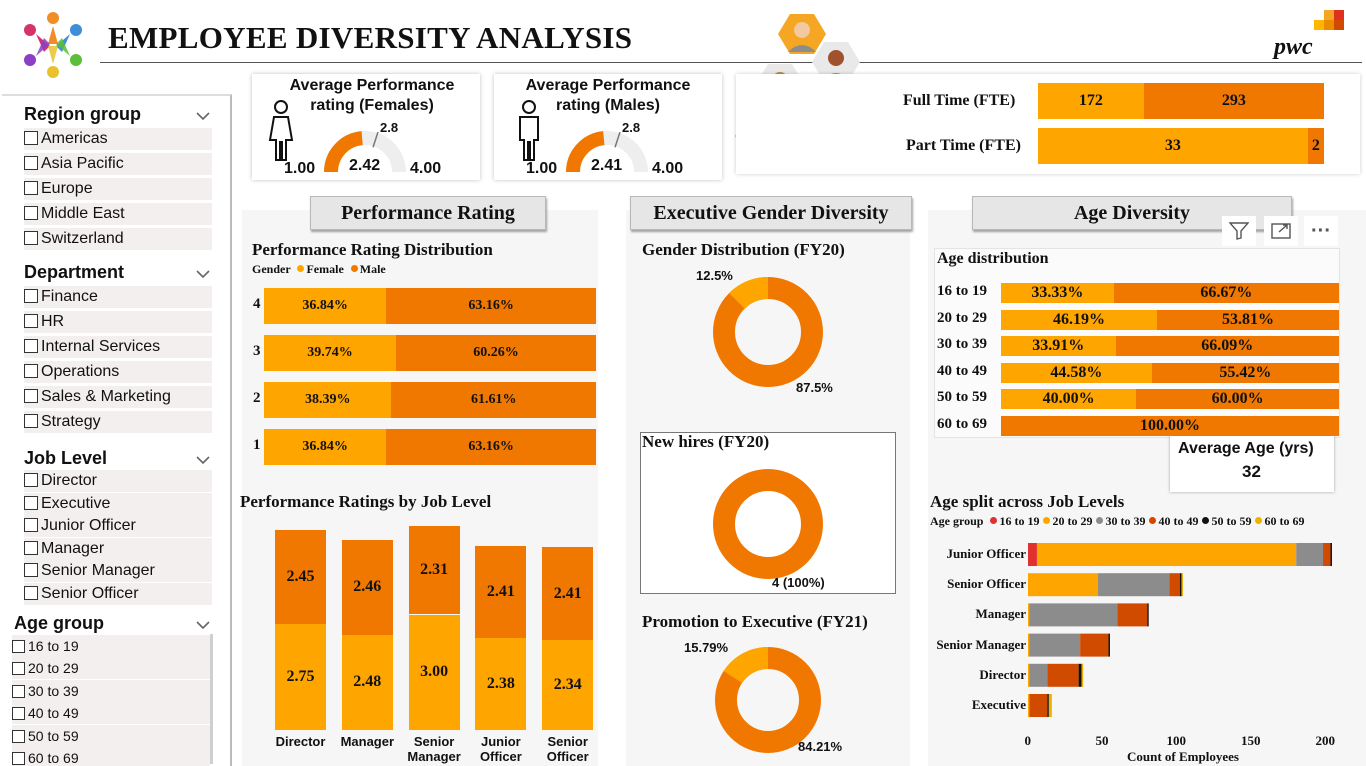 Image resolution: width=1366 pixels, height=766 pixels. Describe the element at coordinates (501, 684) in the screenshot. I see `female-column-segment: 2.38` at that location.